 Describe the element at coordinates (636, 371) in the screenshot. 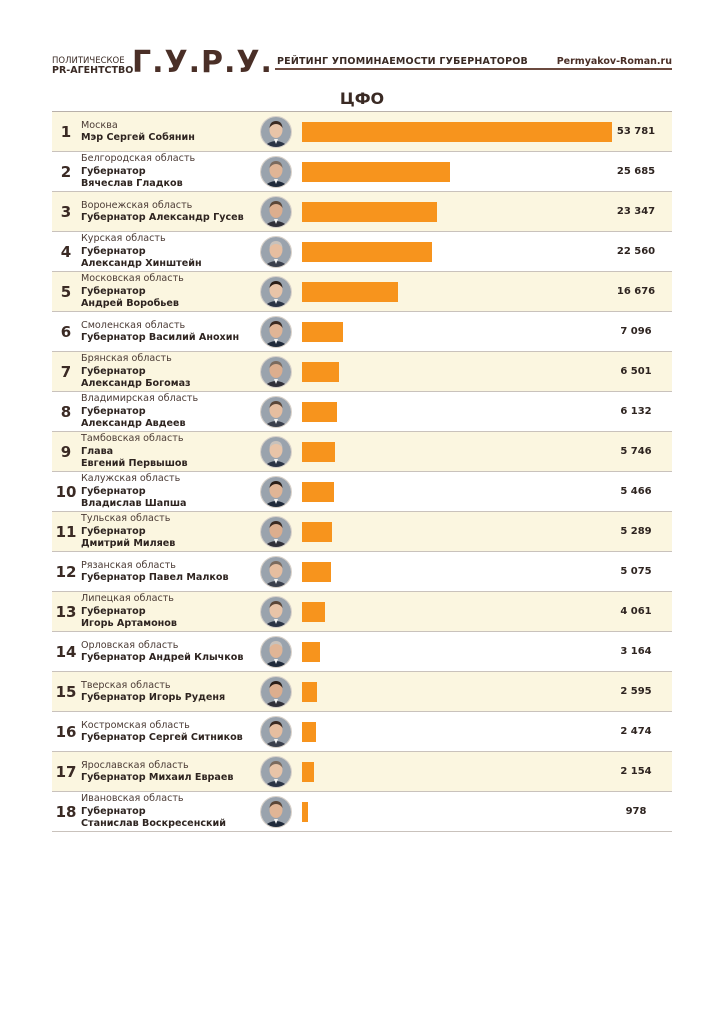

I see `value-label: 6 501` at that location.